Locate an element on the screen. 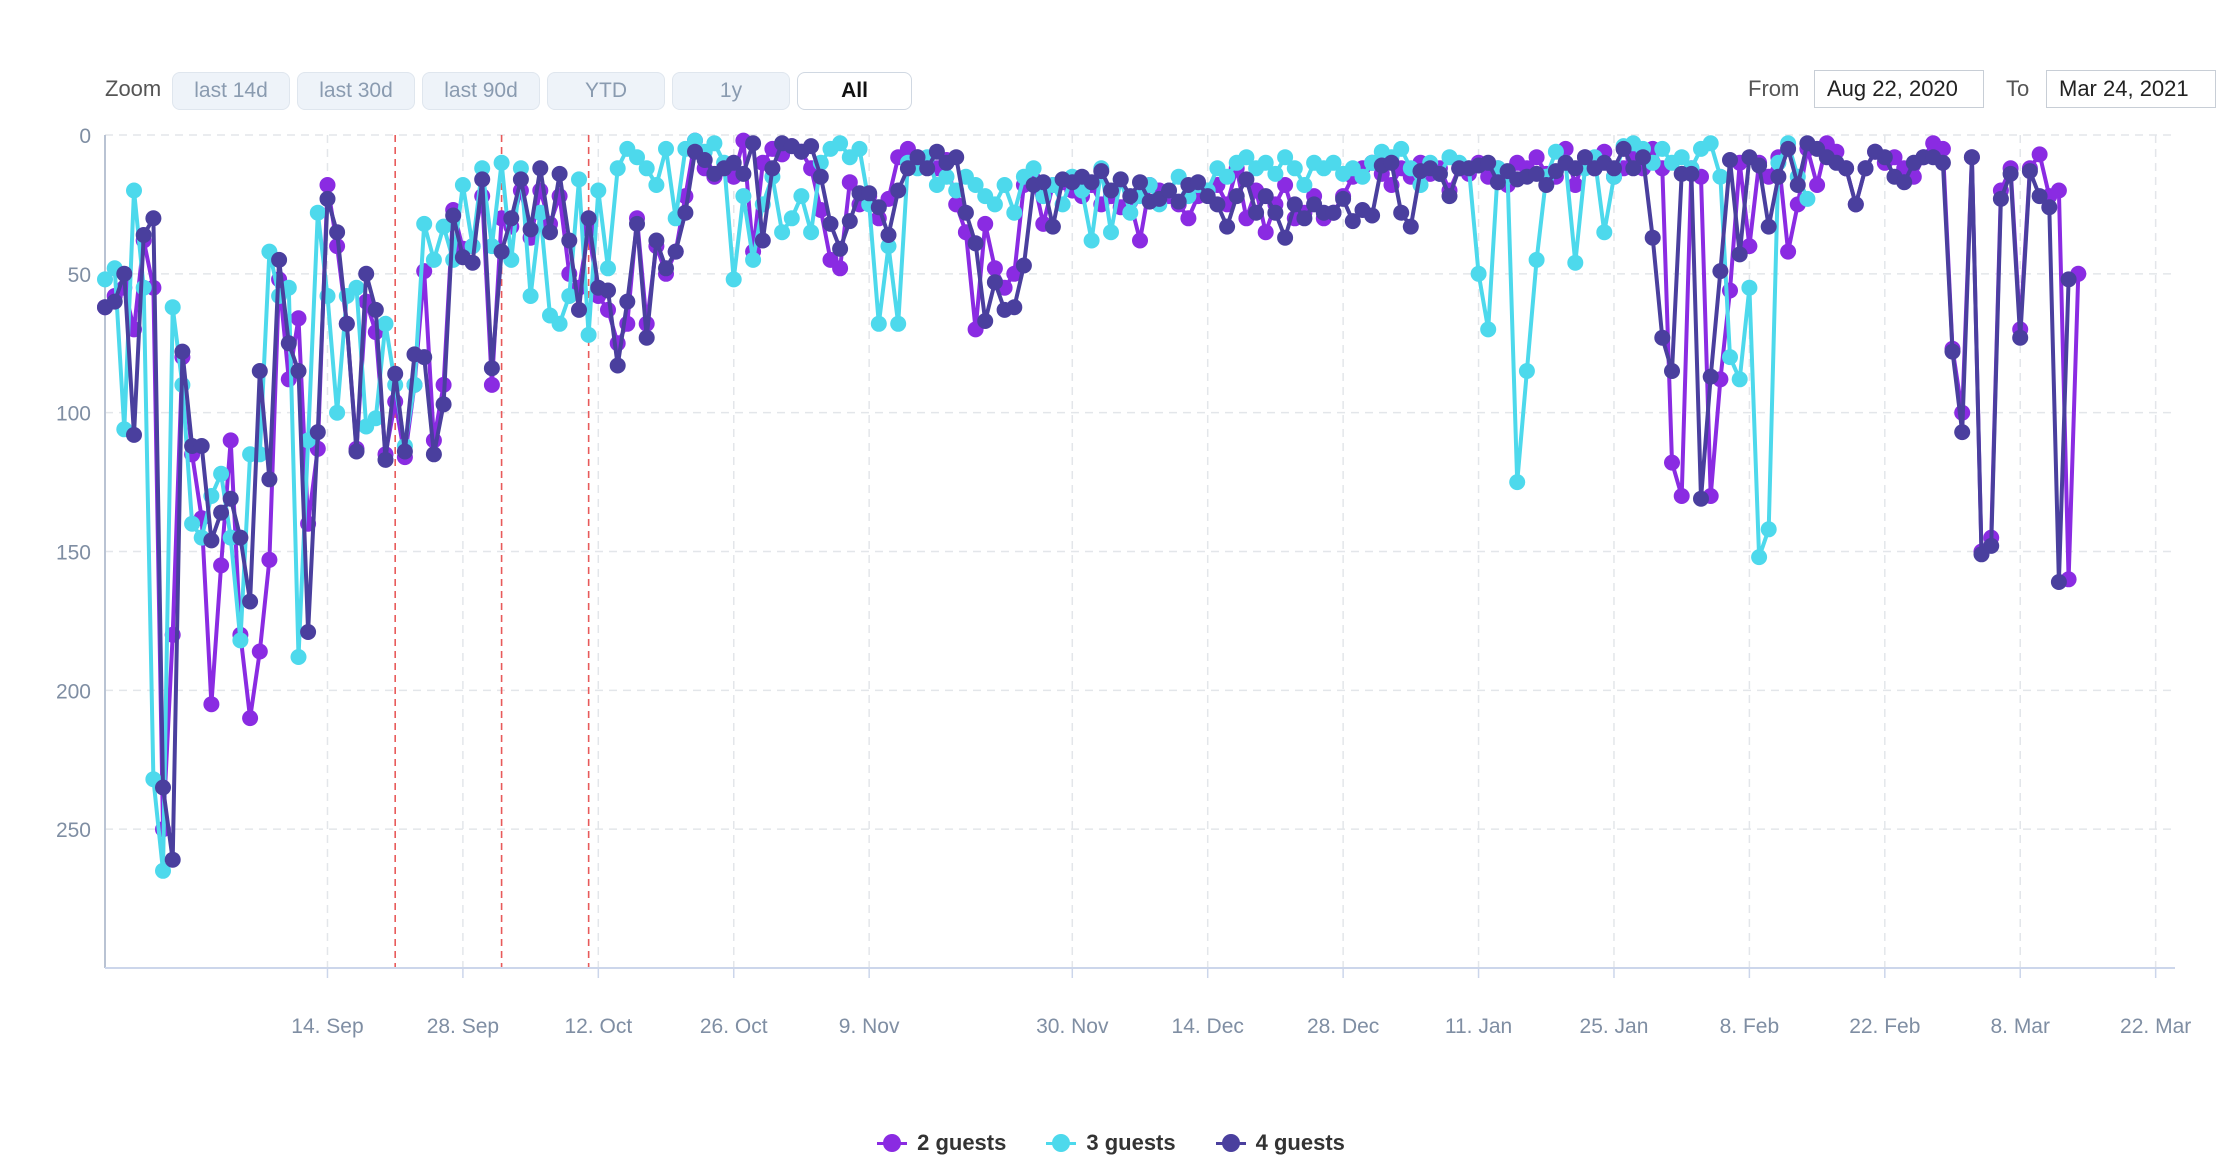 Image resolution: width=2222 pixels, height=1172 pixels. legend-item-4-guests: 4 guests is located at coordinates (1280, 1143).